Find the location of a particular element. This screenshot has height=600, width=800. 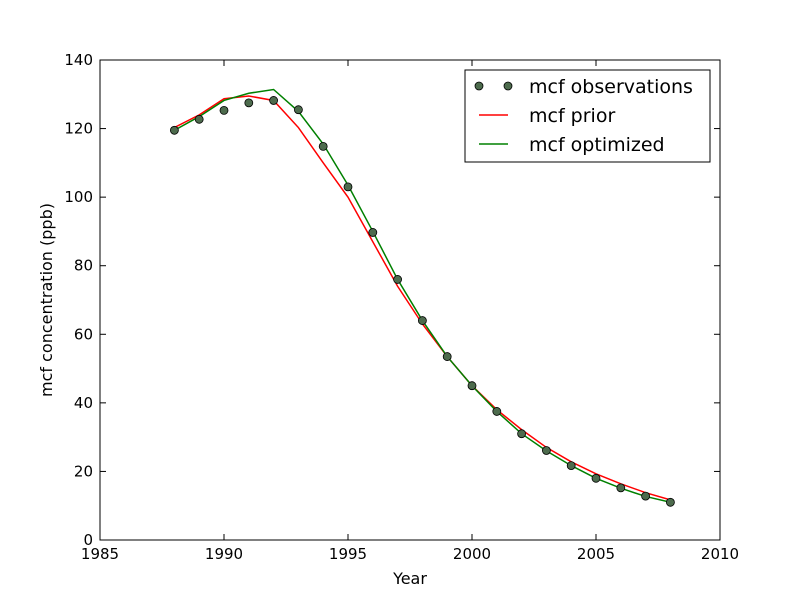

legend-label: mcf observations is located at coordinates (611, 87).